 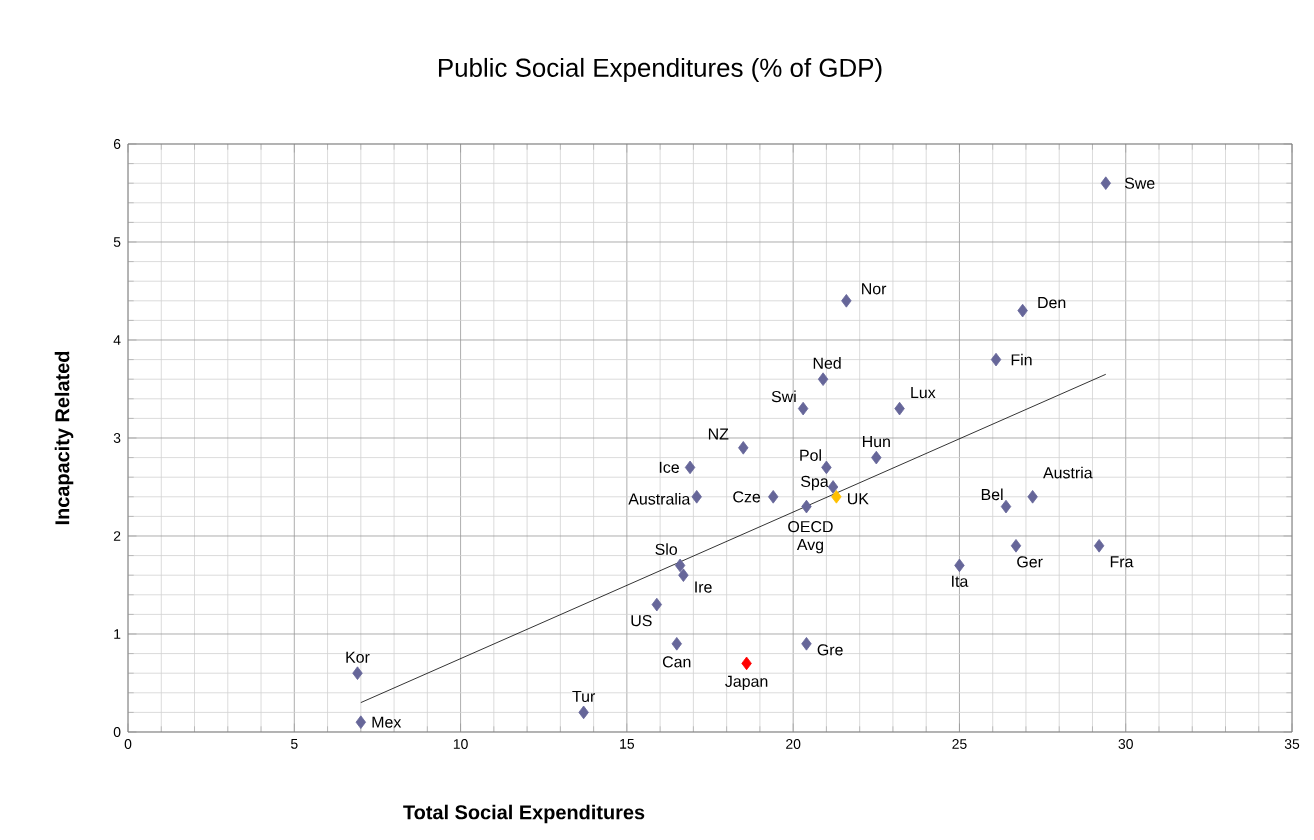 I want to click on chart-title: Public Social Expenditures (% of GDP), so click(x=660, y=70).